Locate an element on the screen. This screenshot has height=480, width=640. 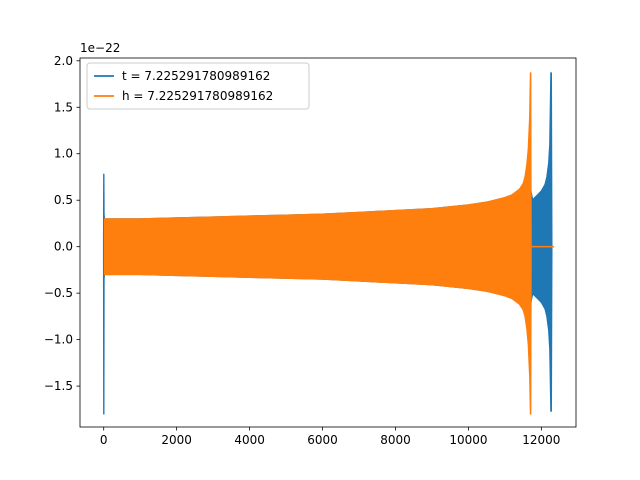
x-tick-label: 2000 is located at coordinates (176, 440).